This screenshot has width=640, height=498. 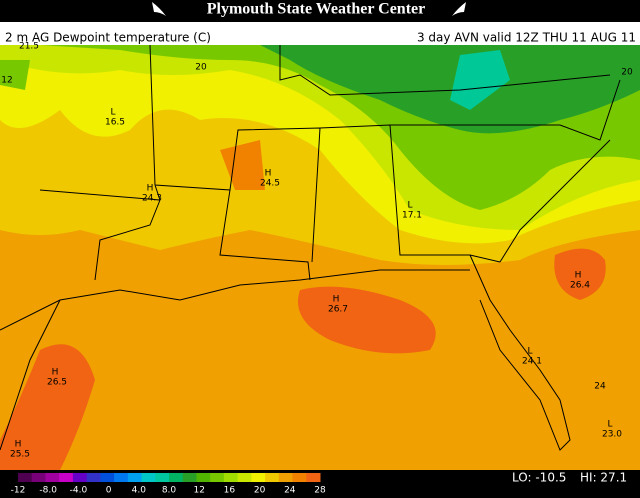 What do you see at coordinates (526, 38) in the screenshot?
I see `valid-label: 3 day AVN valid 12Z THU 11 AUG 11` at bounding box center [526, 38].